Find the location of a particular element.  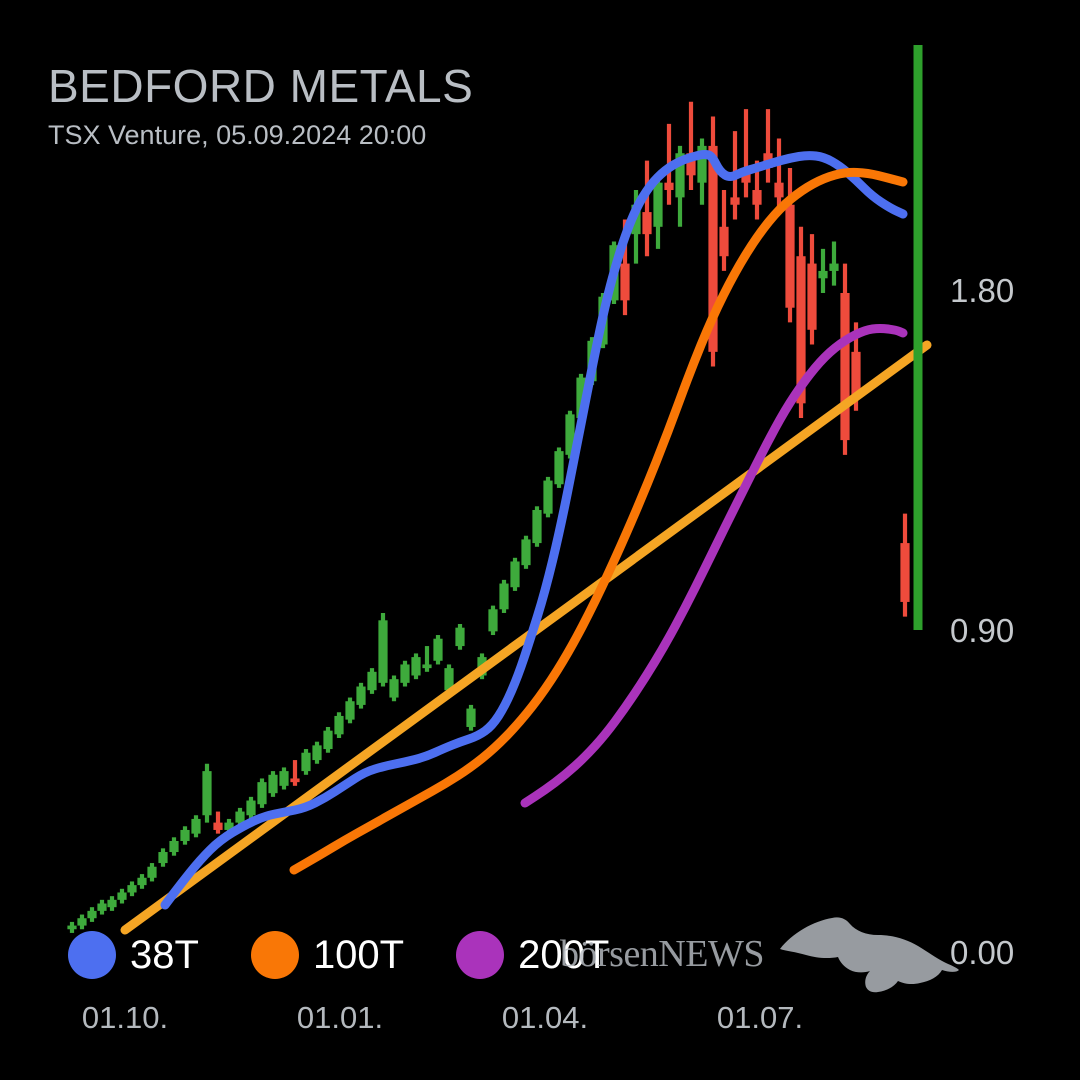

x-axis-label-0: 01.10. is located at coordinates (125, 1017).